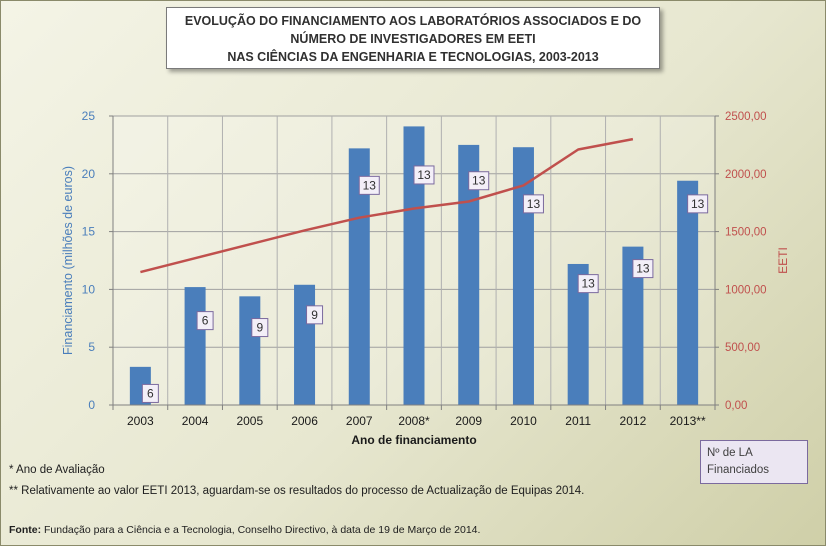 The height and width of the screenshot is (546, 826). Describe the element at coordinates (413, 440) in the screenshot. I see `x-axis-title: Ano de financiamento` at that location.